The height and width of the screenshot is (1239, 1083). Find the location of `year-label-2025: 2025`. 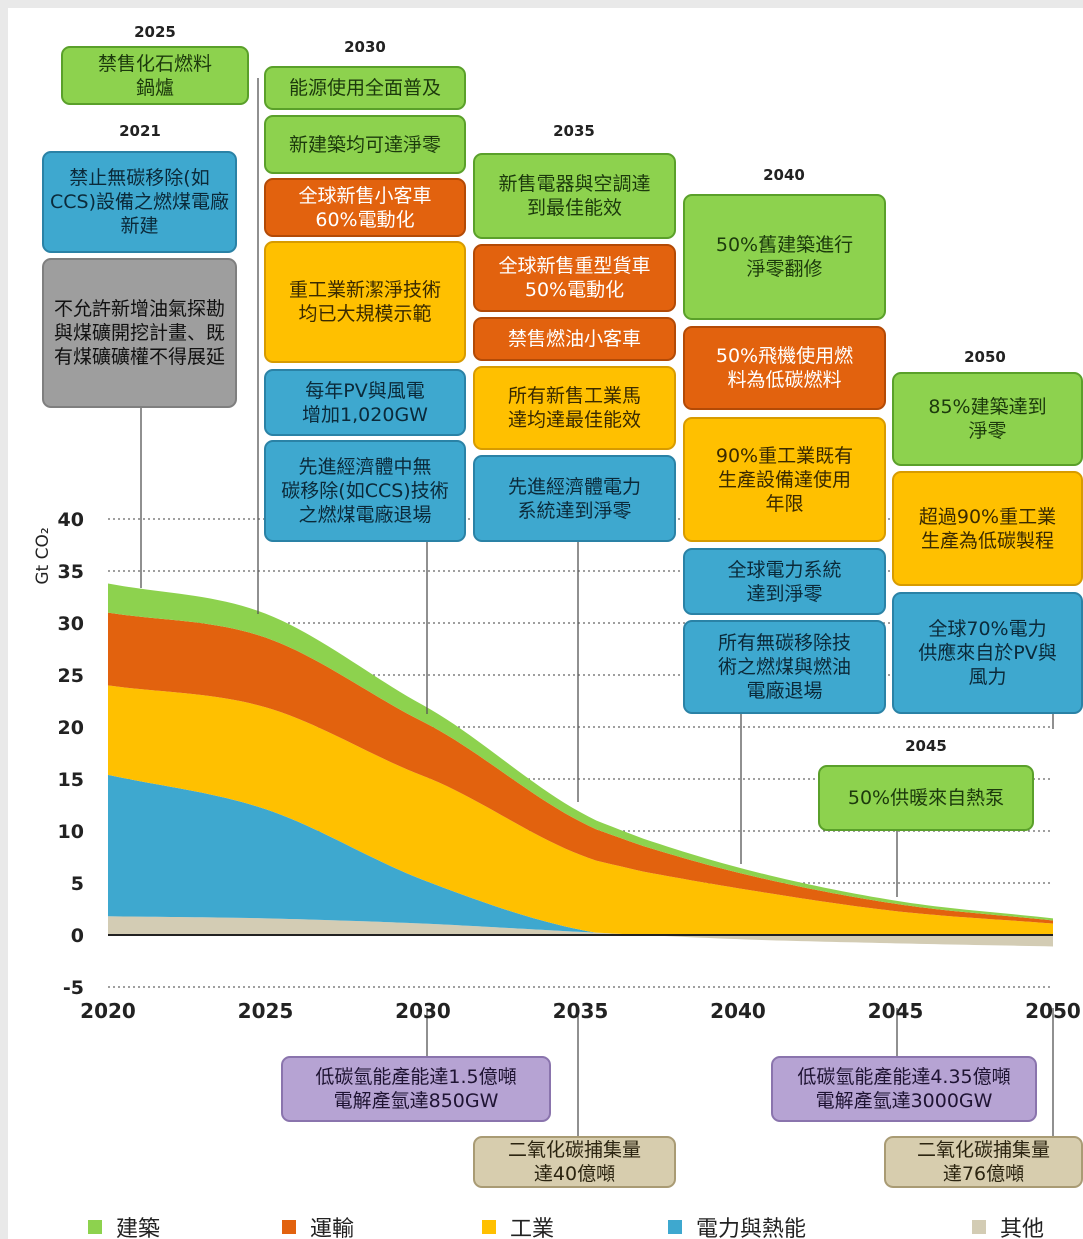

year-label-2025: 2025 is located at coordinates (155, 32).